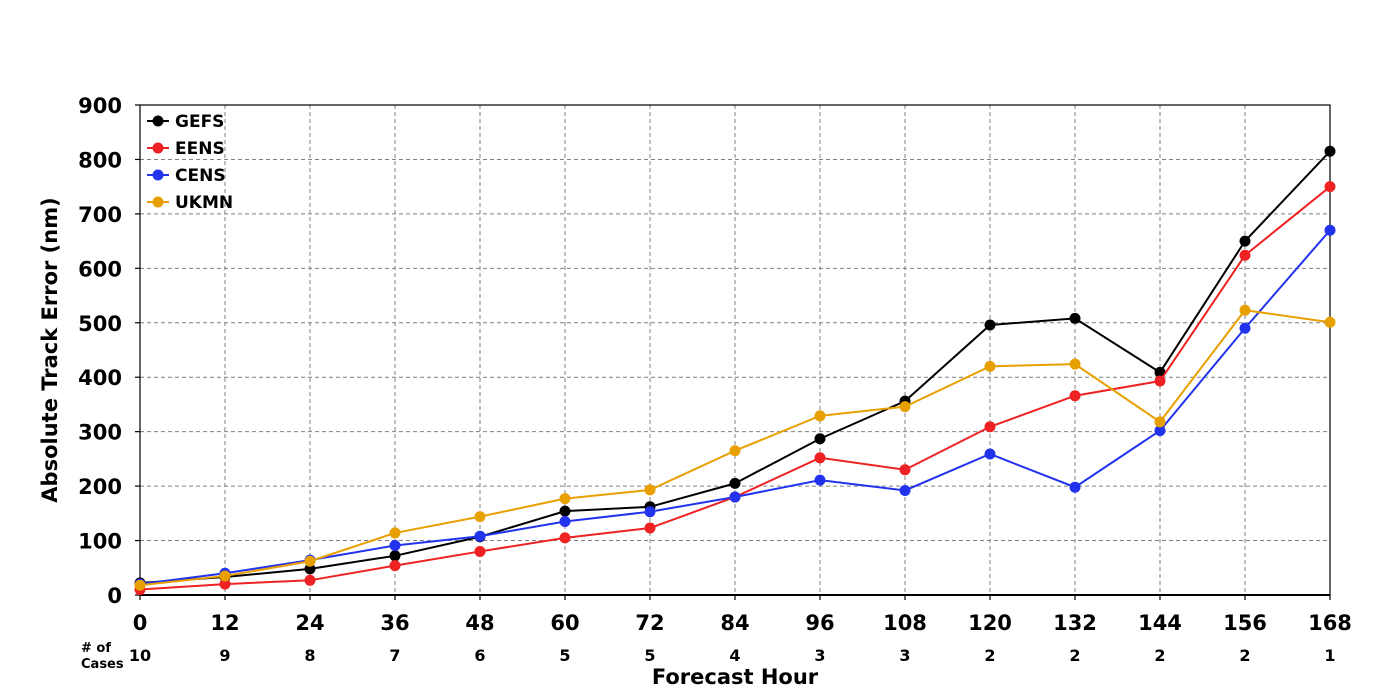  Describe the element at coordinates (200, 149) in the screenshot. I see `legend-label: EENS` at that location.